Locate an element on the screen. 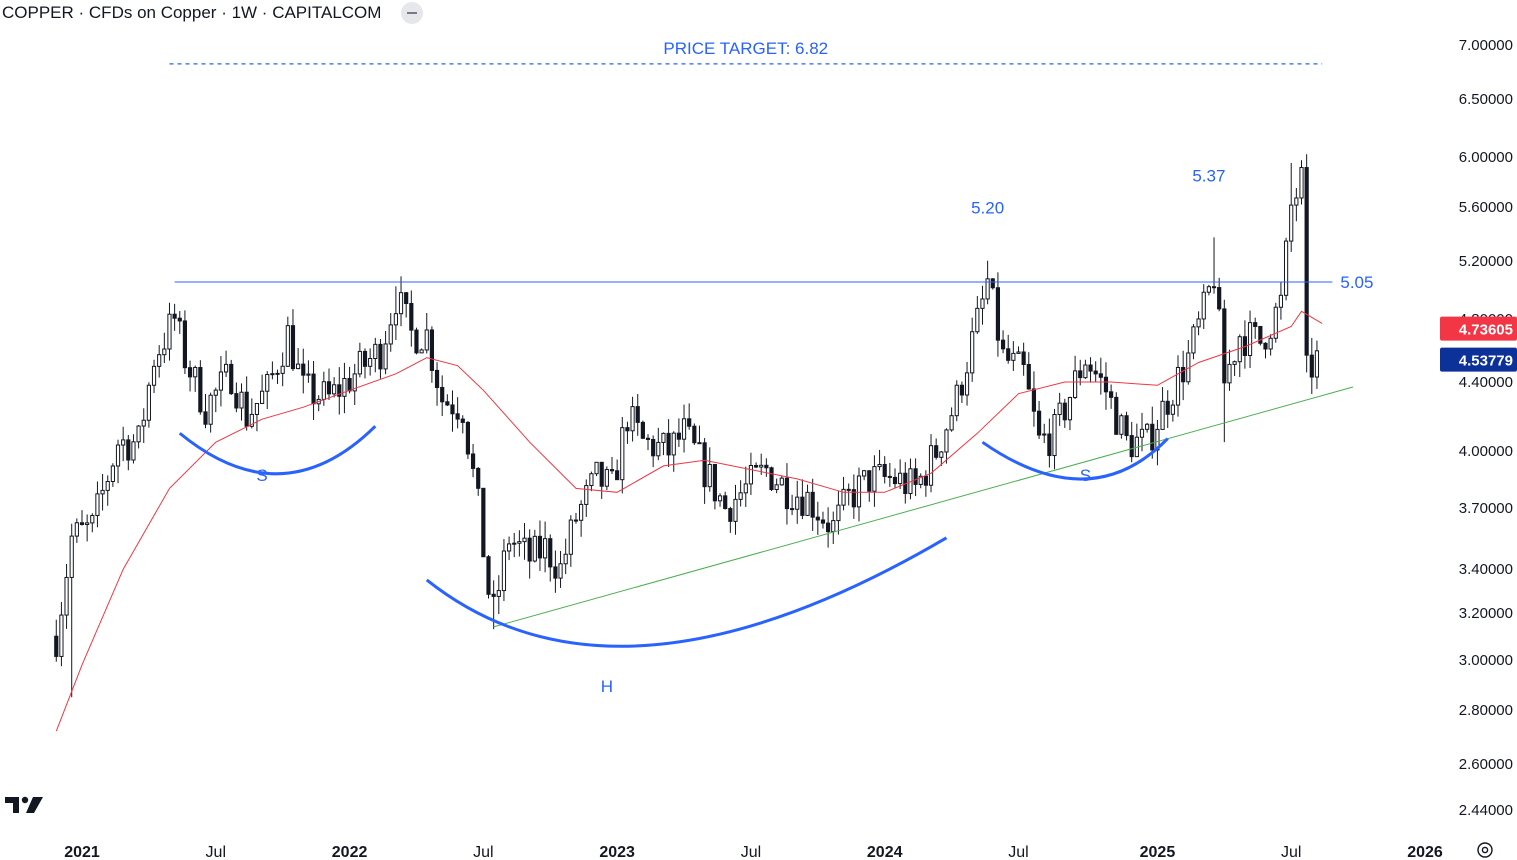 This screenshot has width=1517, height=860. symbol-name: COPPER is located at coordinates (38, 12).